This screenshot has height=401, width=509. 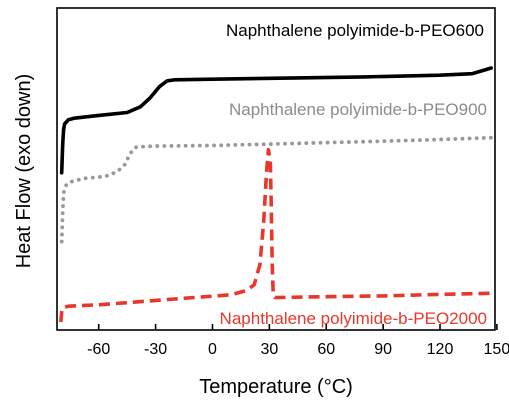 What do you see at coordinates (24, 171) in the screenshot?
I see `y-axis-label: Heat Flow (exo down)` at bounding box center [24, 171].